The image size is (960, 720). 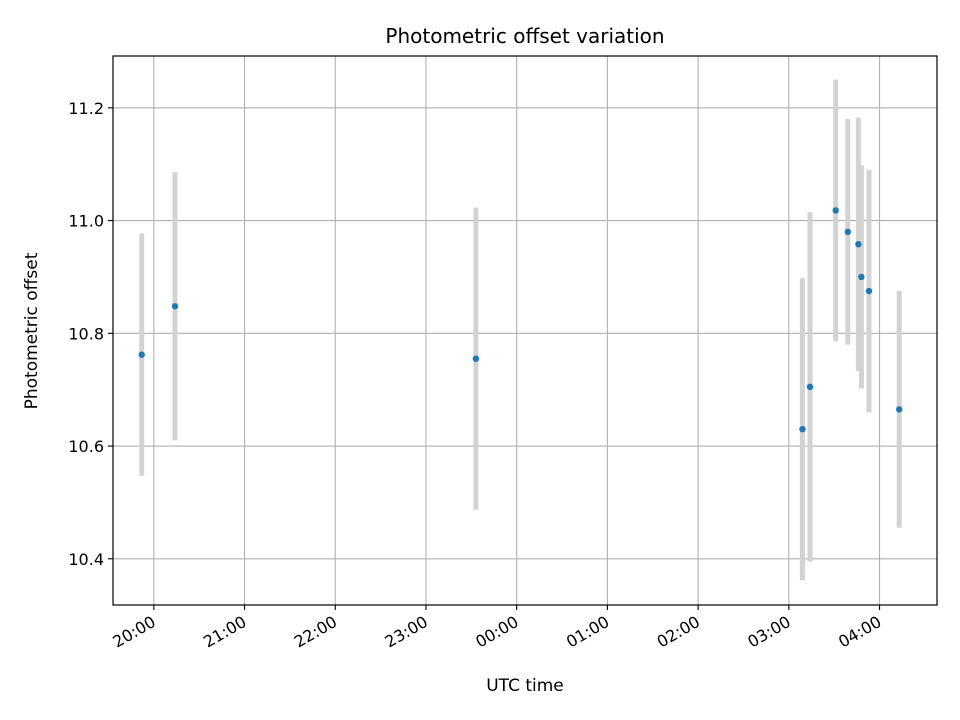 What do you see at coordinates (32, 330) in the screenshot?
I see `y-axis-label: Photometric offset` at bounding box center [32, 330].